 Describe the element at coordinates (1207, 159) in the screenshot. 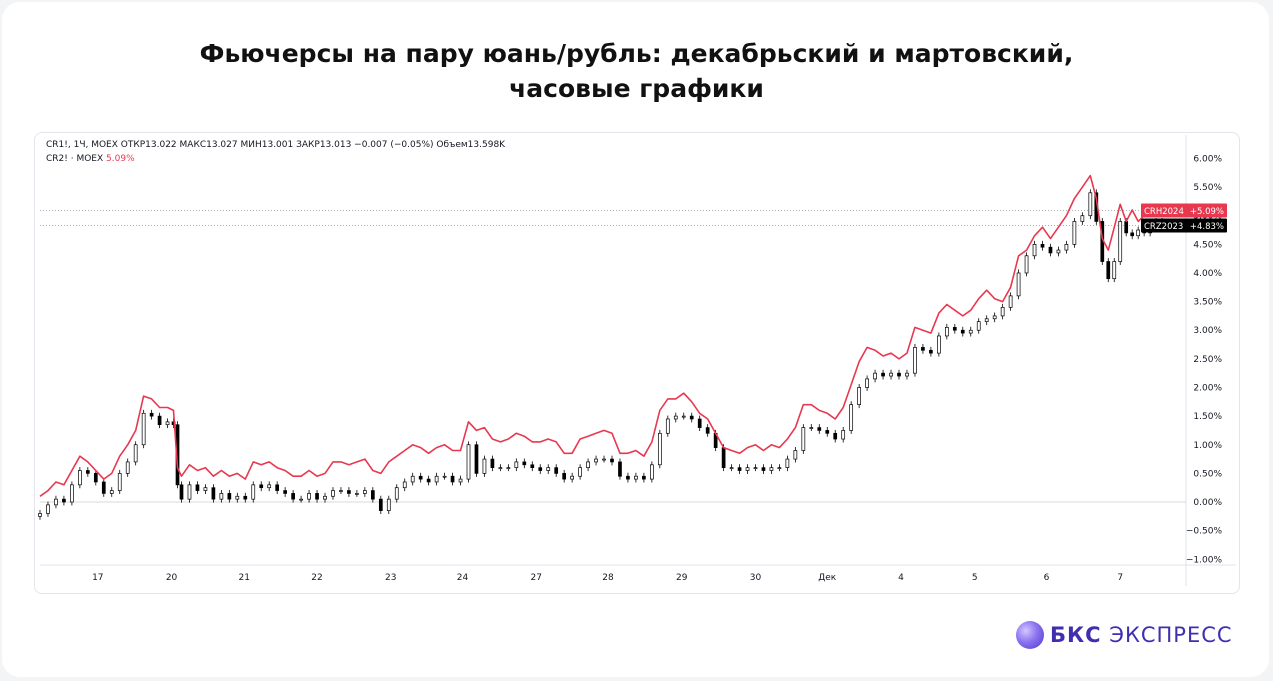

I see `y-tick-label: 6.00%` at that location.